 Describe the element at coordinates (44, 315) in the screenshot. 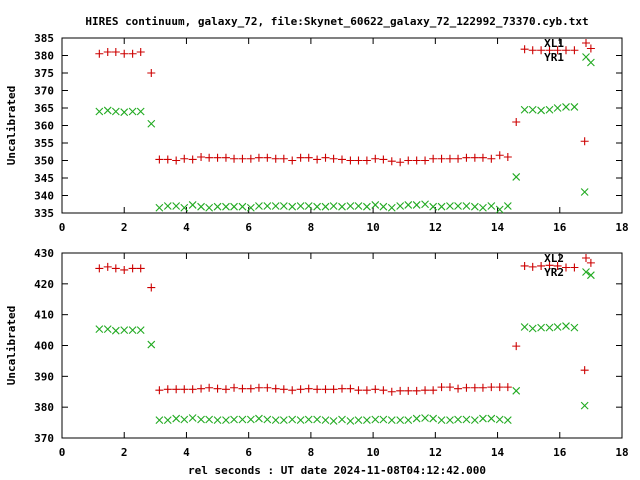

I see `y-tick-label-2: 410` at that location.